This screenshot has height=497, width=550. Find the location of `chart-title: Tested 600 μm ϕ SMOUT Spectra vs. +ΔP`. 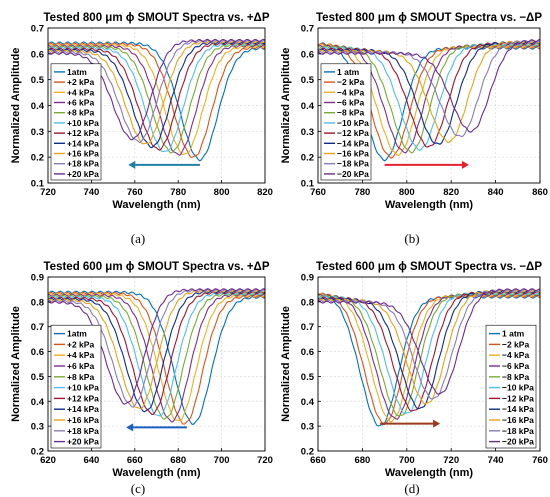

chart-title: Tested 600 μm ϕ SMOUT Spectra vs. +ΔP is located at coordinates (157, 267).